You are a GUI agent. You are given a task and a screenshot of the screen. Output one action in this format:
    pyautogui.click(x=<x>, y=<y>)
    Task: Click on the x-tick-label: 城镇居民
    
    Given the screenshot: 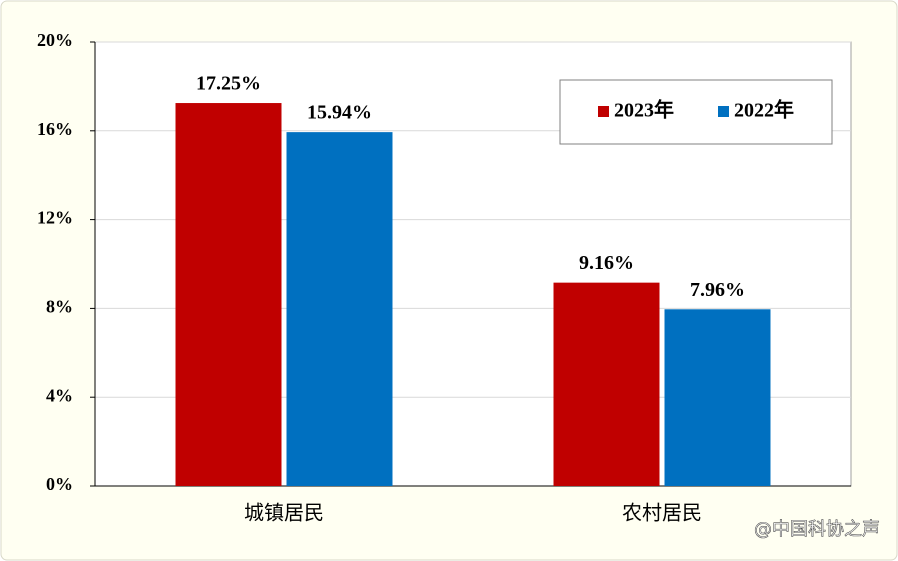 What is the action you would take?
    pyautogui.click(x=284, y=513)
    